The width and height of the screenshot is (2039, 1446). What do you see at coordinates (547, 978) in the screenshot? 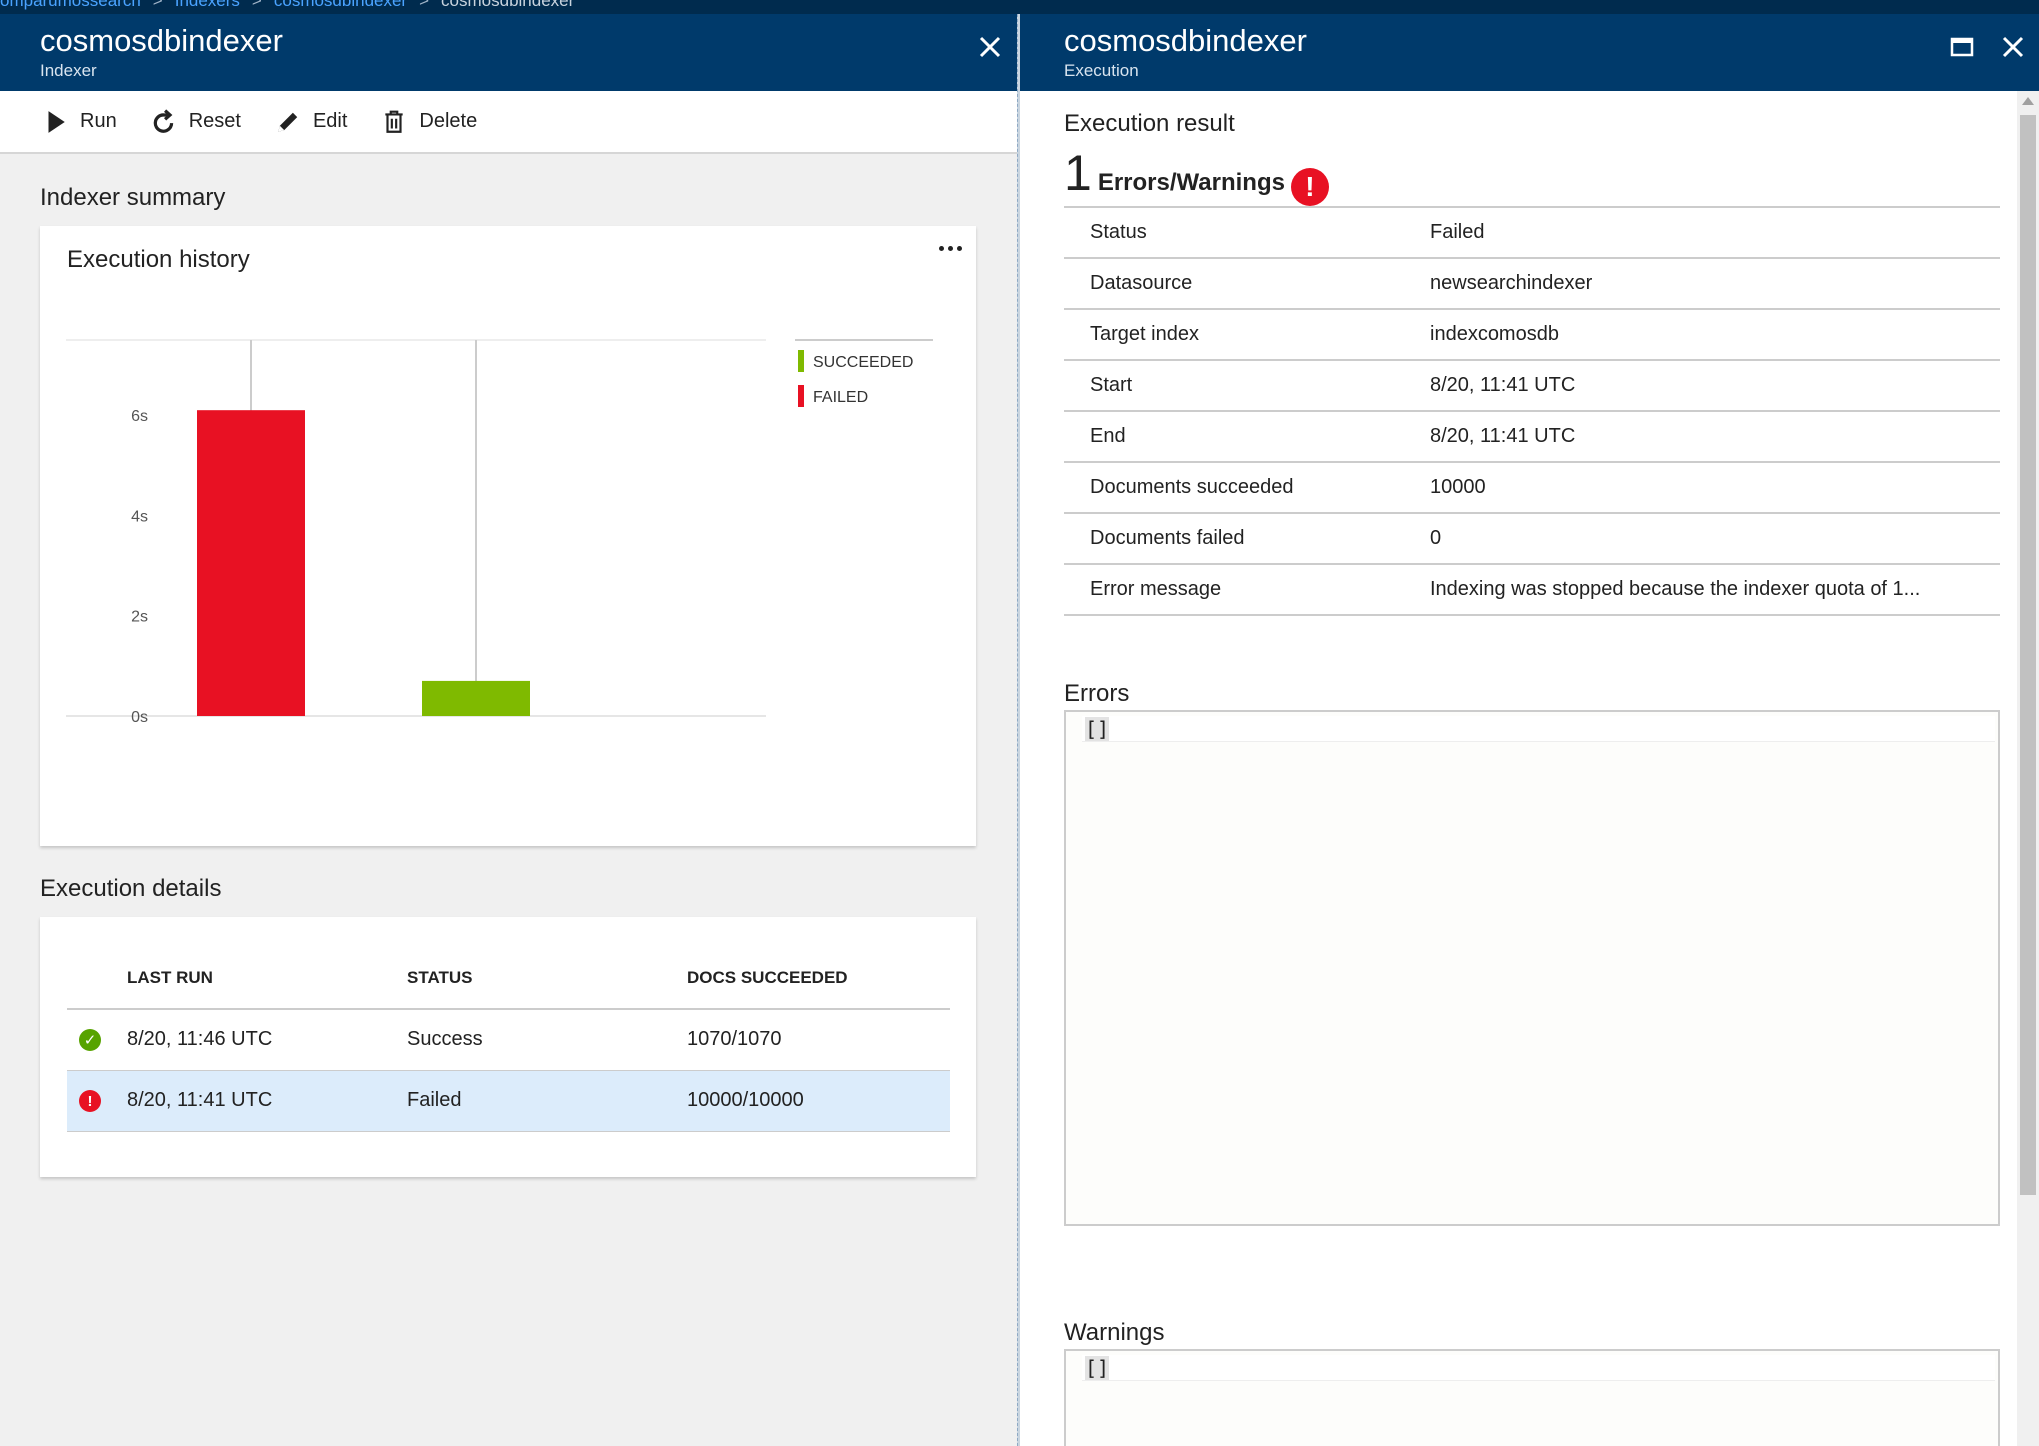
I see `column-header-status: STATUS` at bounding box center [547, 978].